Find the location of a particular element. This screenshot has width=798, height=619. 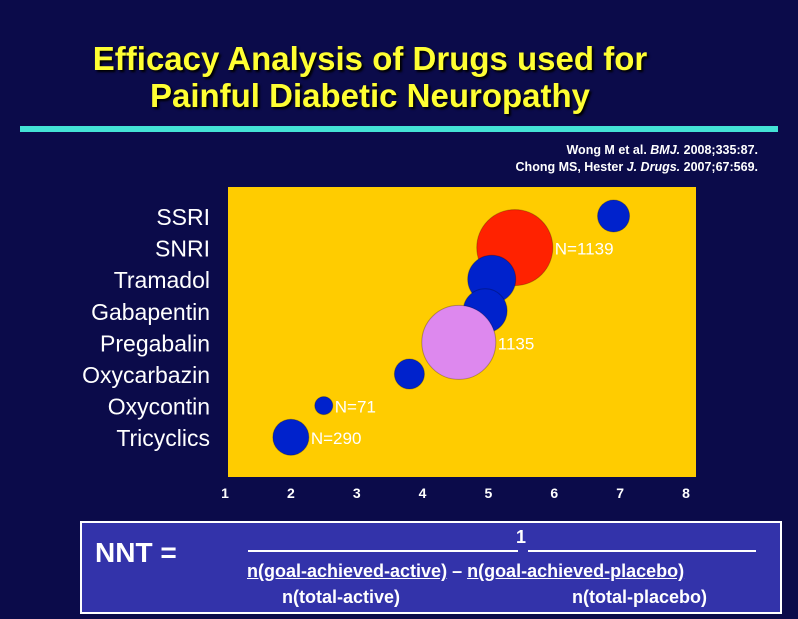

title-line-2: Painful Diabetic Neuropathy is located at coordinates (370, 95).